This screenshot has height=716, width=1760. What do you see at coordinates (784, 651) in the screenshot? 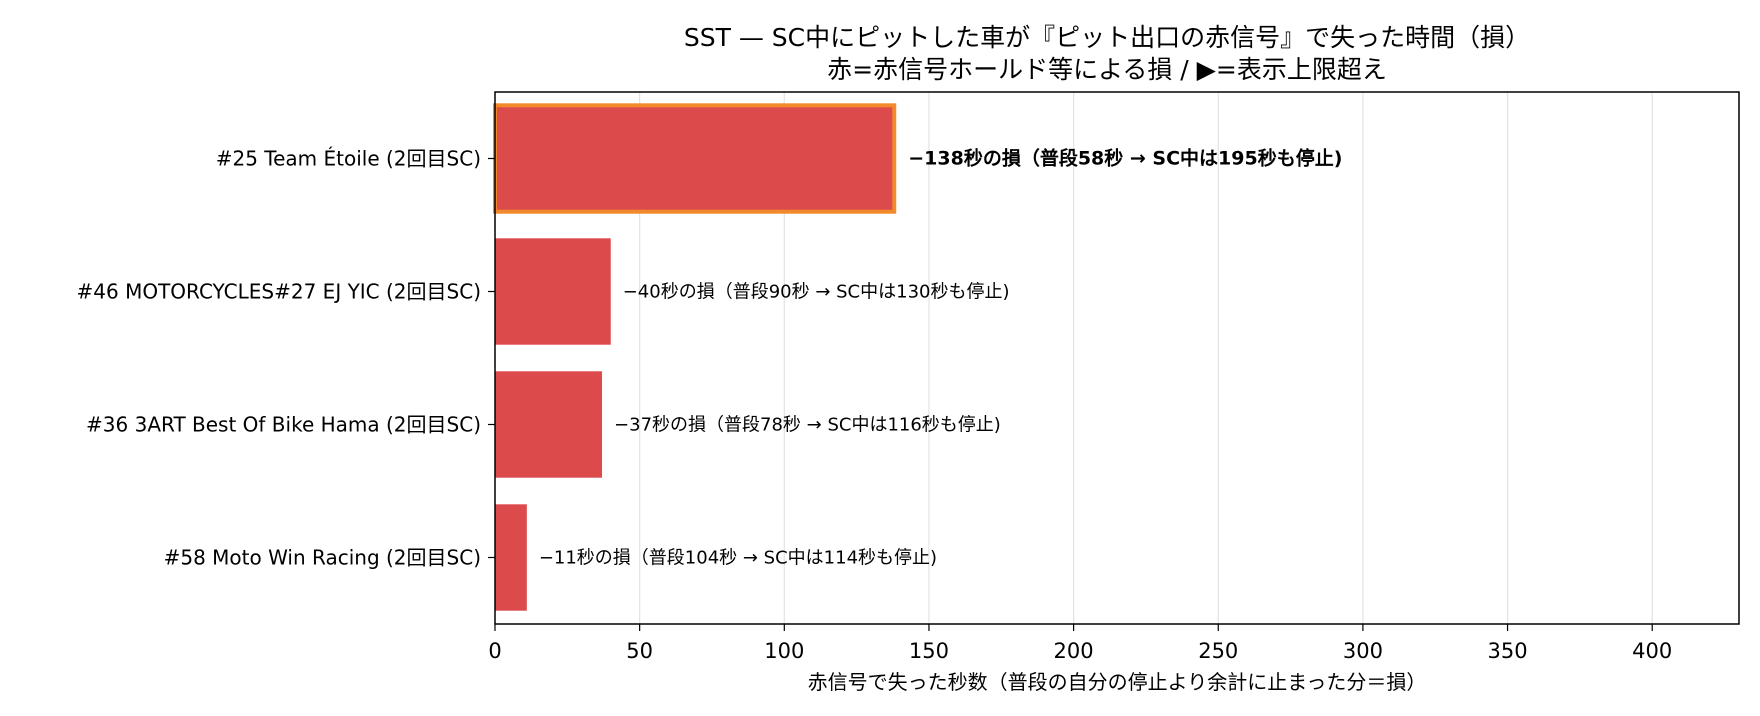
I see `x-tick-label: 100` at bounding box center [784, 651].